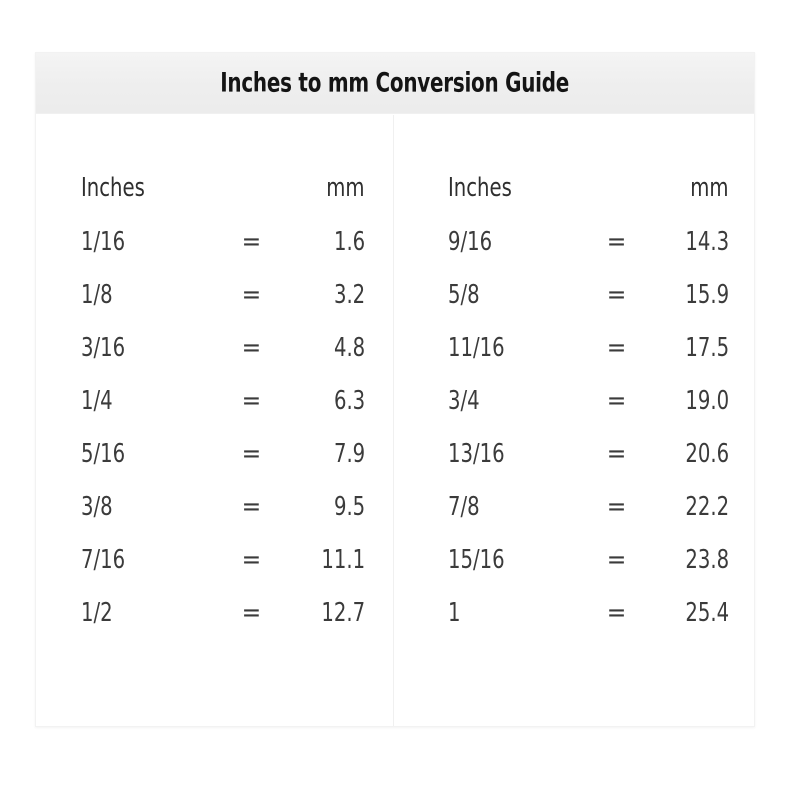 This screenshot has width=800, height=800. I want to click on table-row: 11/16 = 17.5, so click(588, 347).